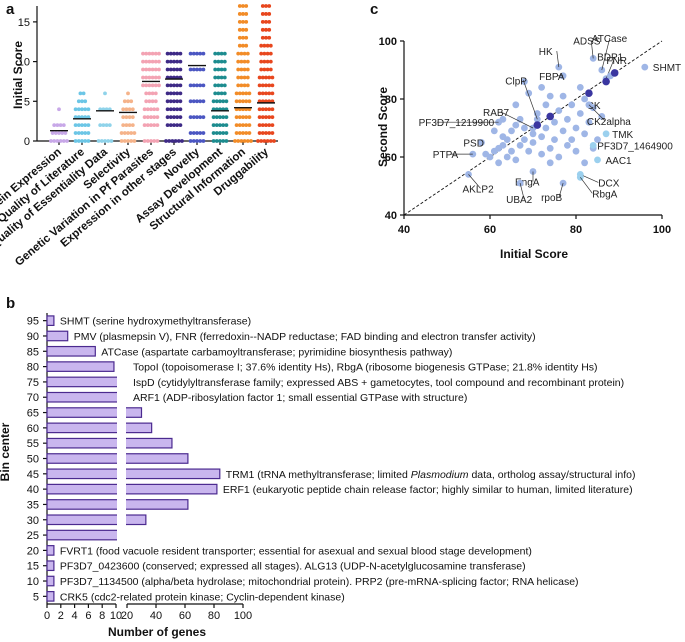 The image size is (685, 642). I want to click on panel-c-x-tick-label: 100, so click(662, 230).